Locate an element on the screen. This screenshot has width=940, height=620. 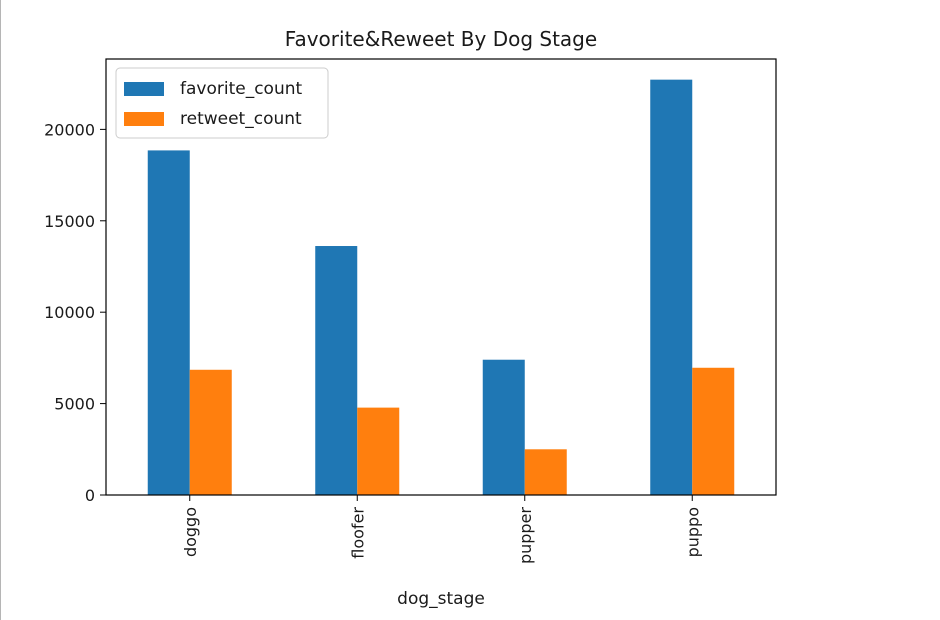
x-tick-label-pupper: pupper is located at coordinates (525, 535).